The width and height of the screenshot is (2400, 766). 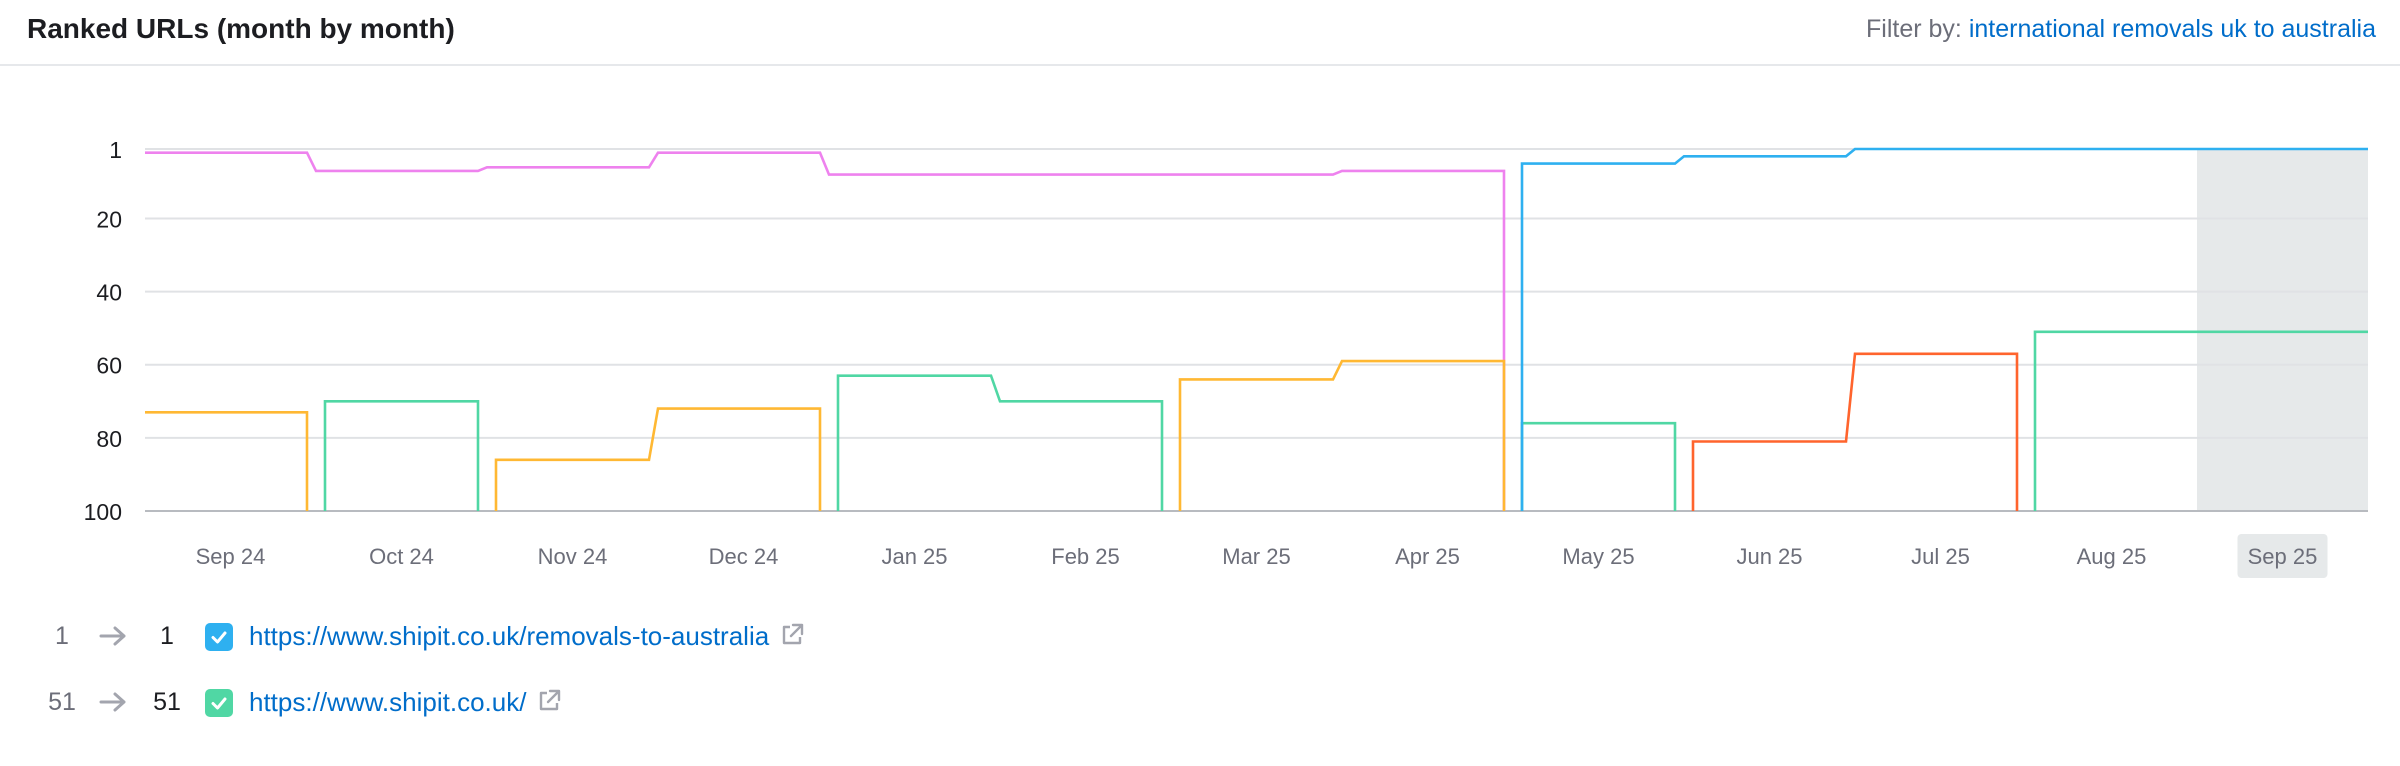 What do you see at coordinates (405, 702) in the screenshot?
I see `url-link: https://www.shipit.co.uk/` at bounding box center [405, 702].